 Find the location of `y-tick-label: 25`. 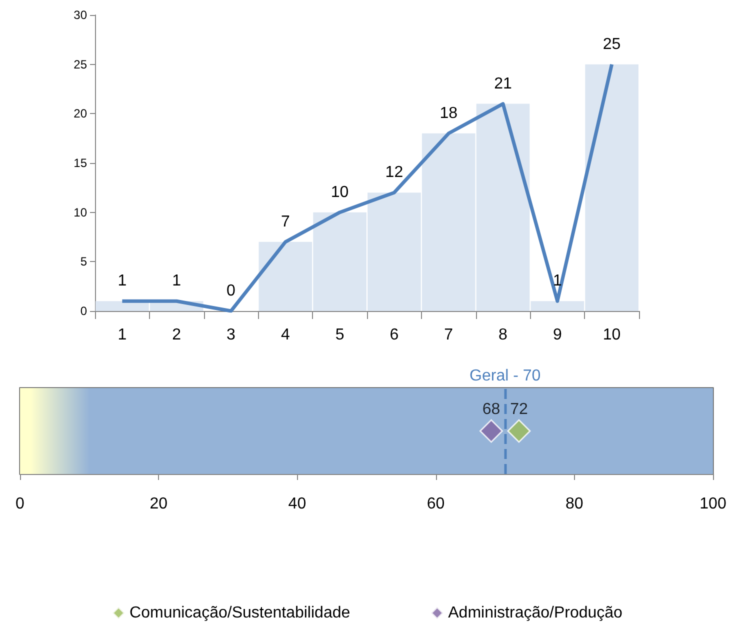

y-tick-label: 25 is located at coordinates (81, 64).